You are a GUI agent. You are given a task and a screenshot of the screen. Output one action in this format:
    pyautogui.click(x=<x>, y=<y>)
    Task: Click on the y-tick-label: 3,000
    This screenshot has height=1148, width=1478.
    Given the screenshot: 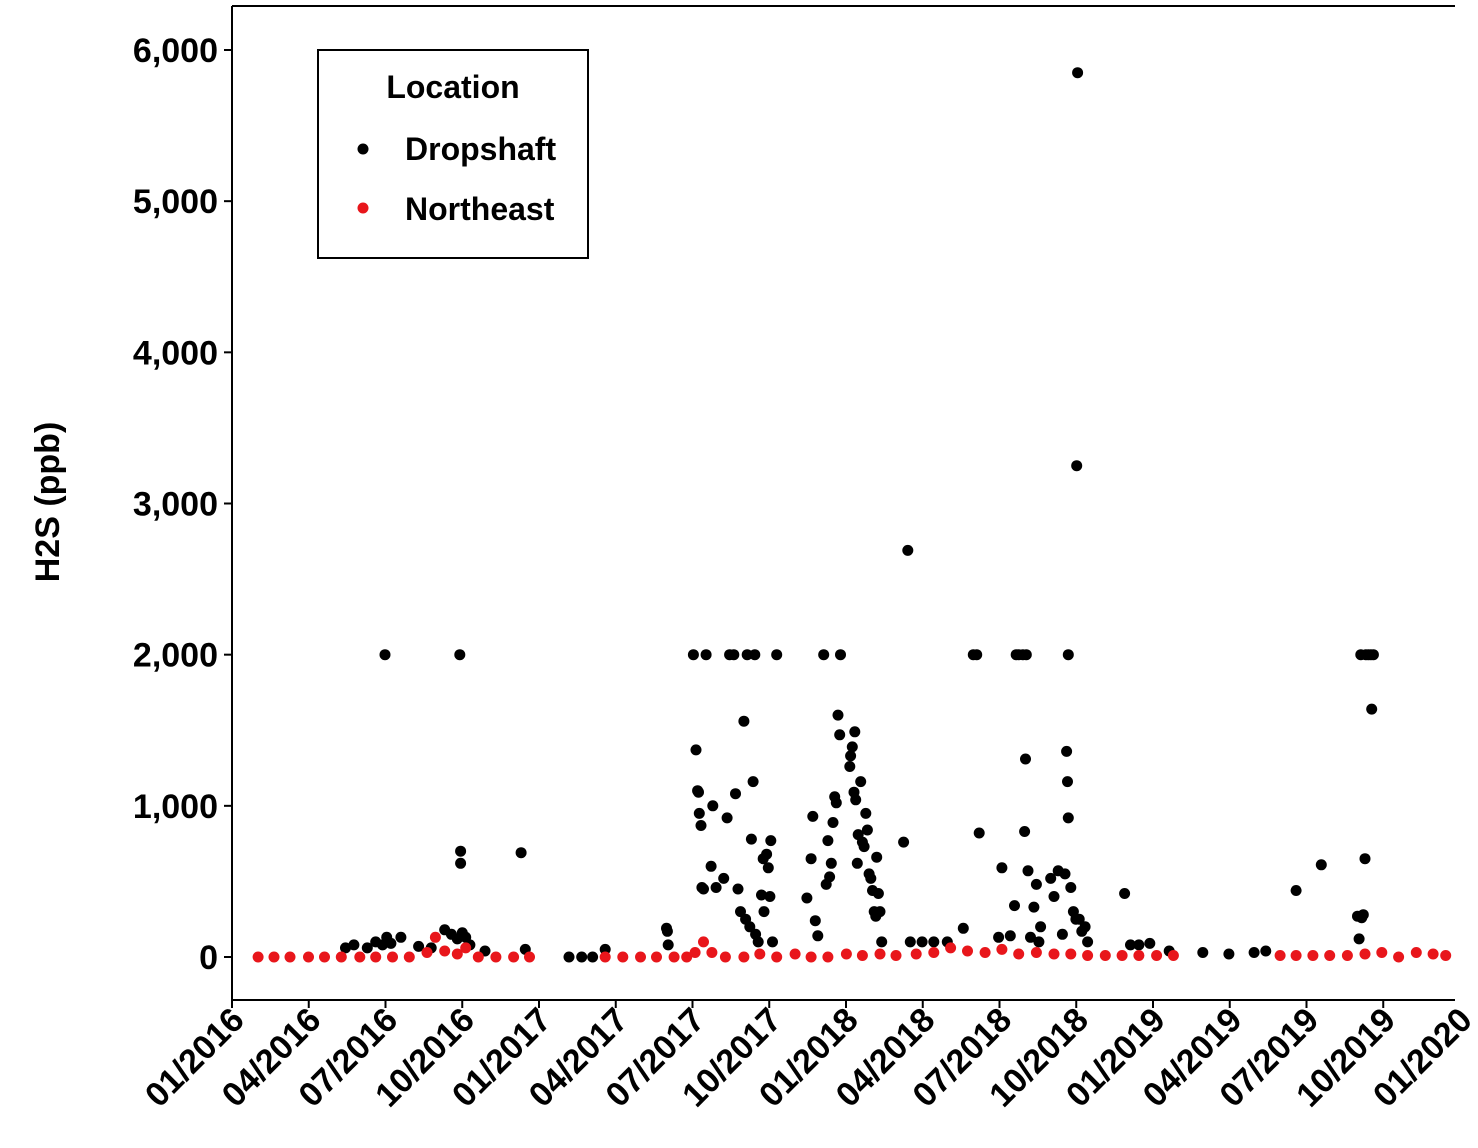 What is the action you would take?
    pyautogui.click(x=175, y=505)
    